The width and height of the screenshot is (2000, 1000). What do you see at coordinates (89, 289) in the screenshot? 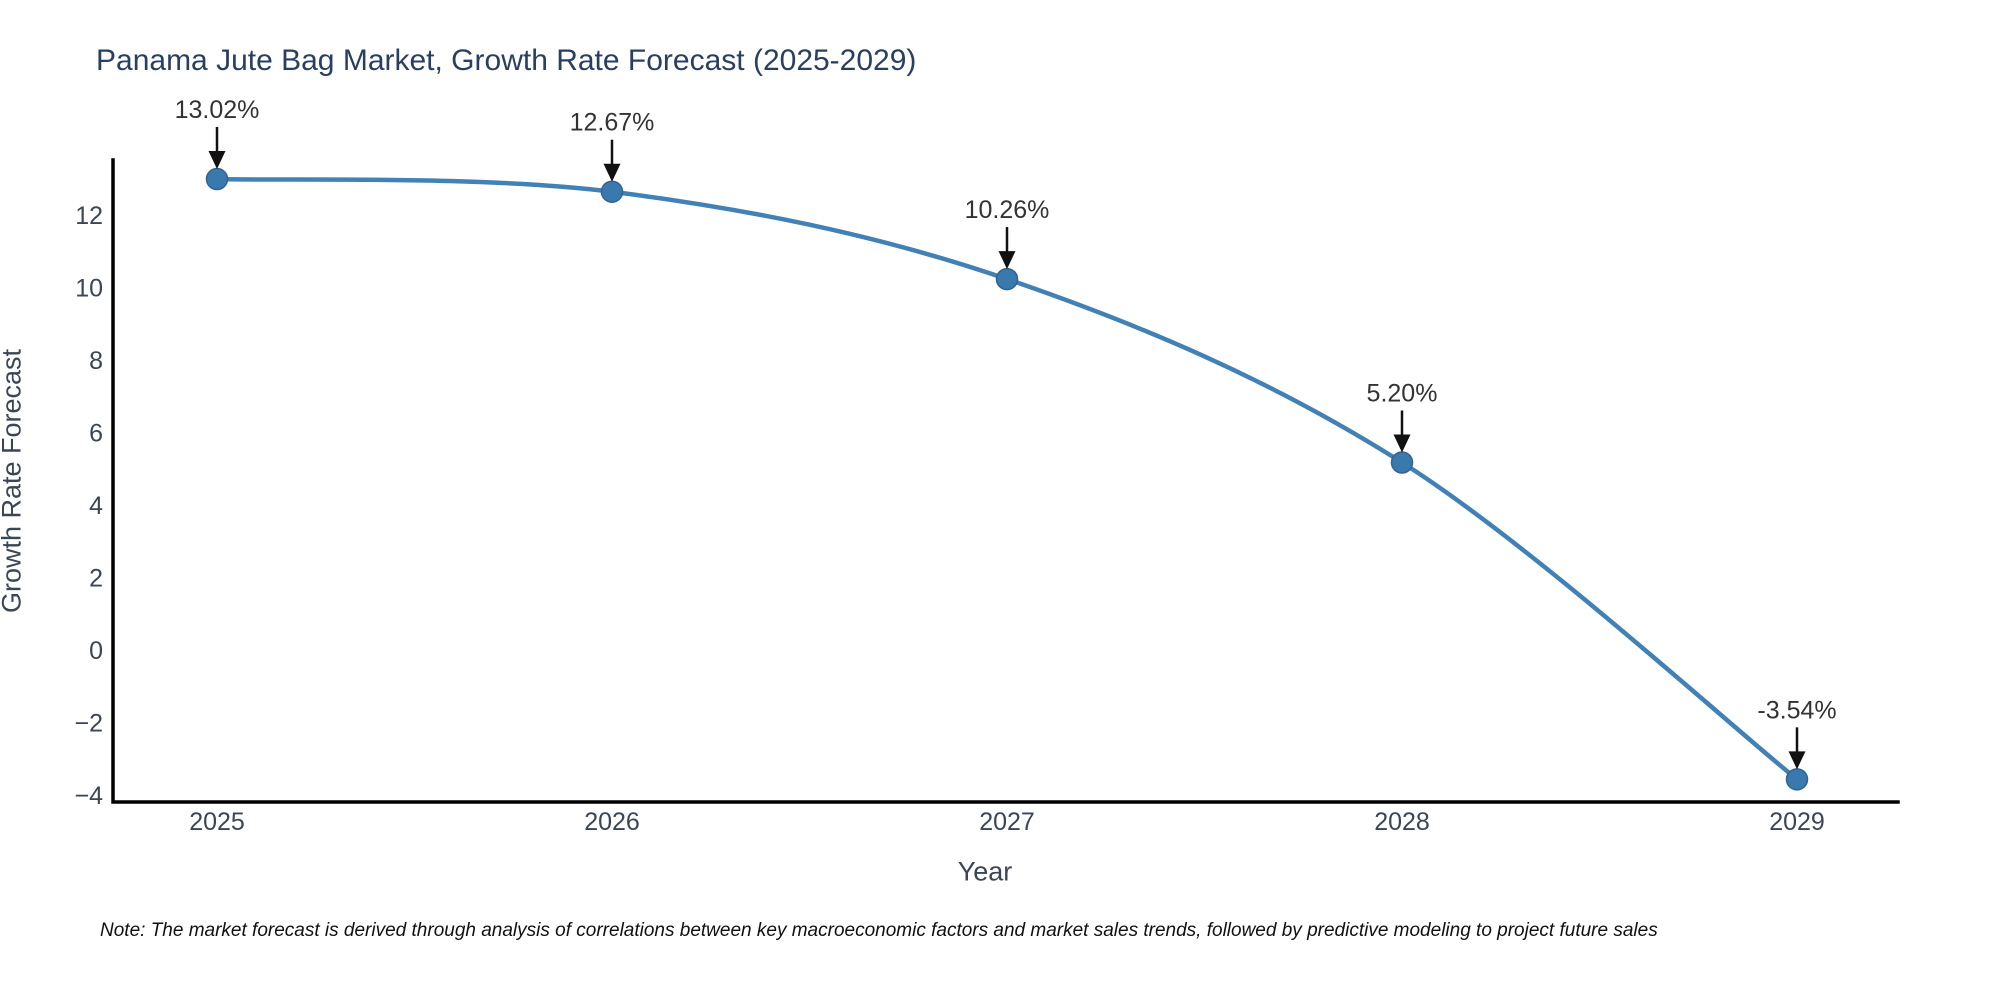
I see `y-tick-label: 10` at bounding box center [89, 289].